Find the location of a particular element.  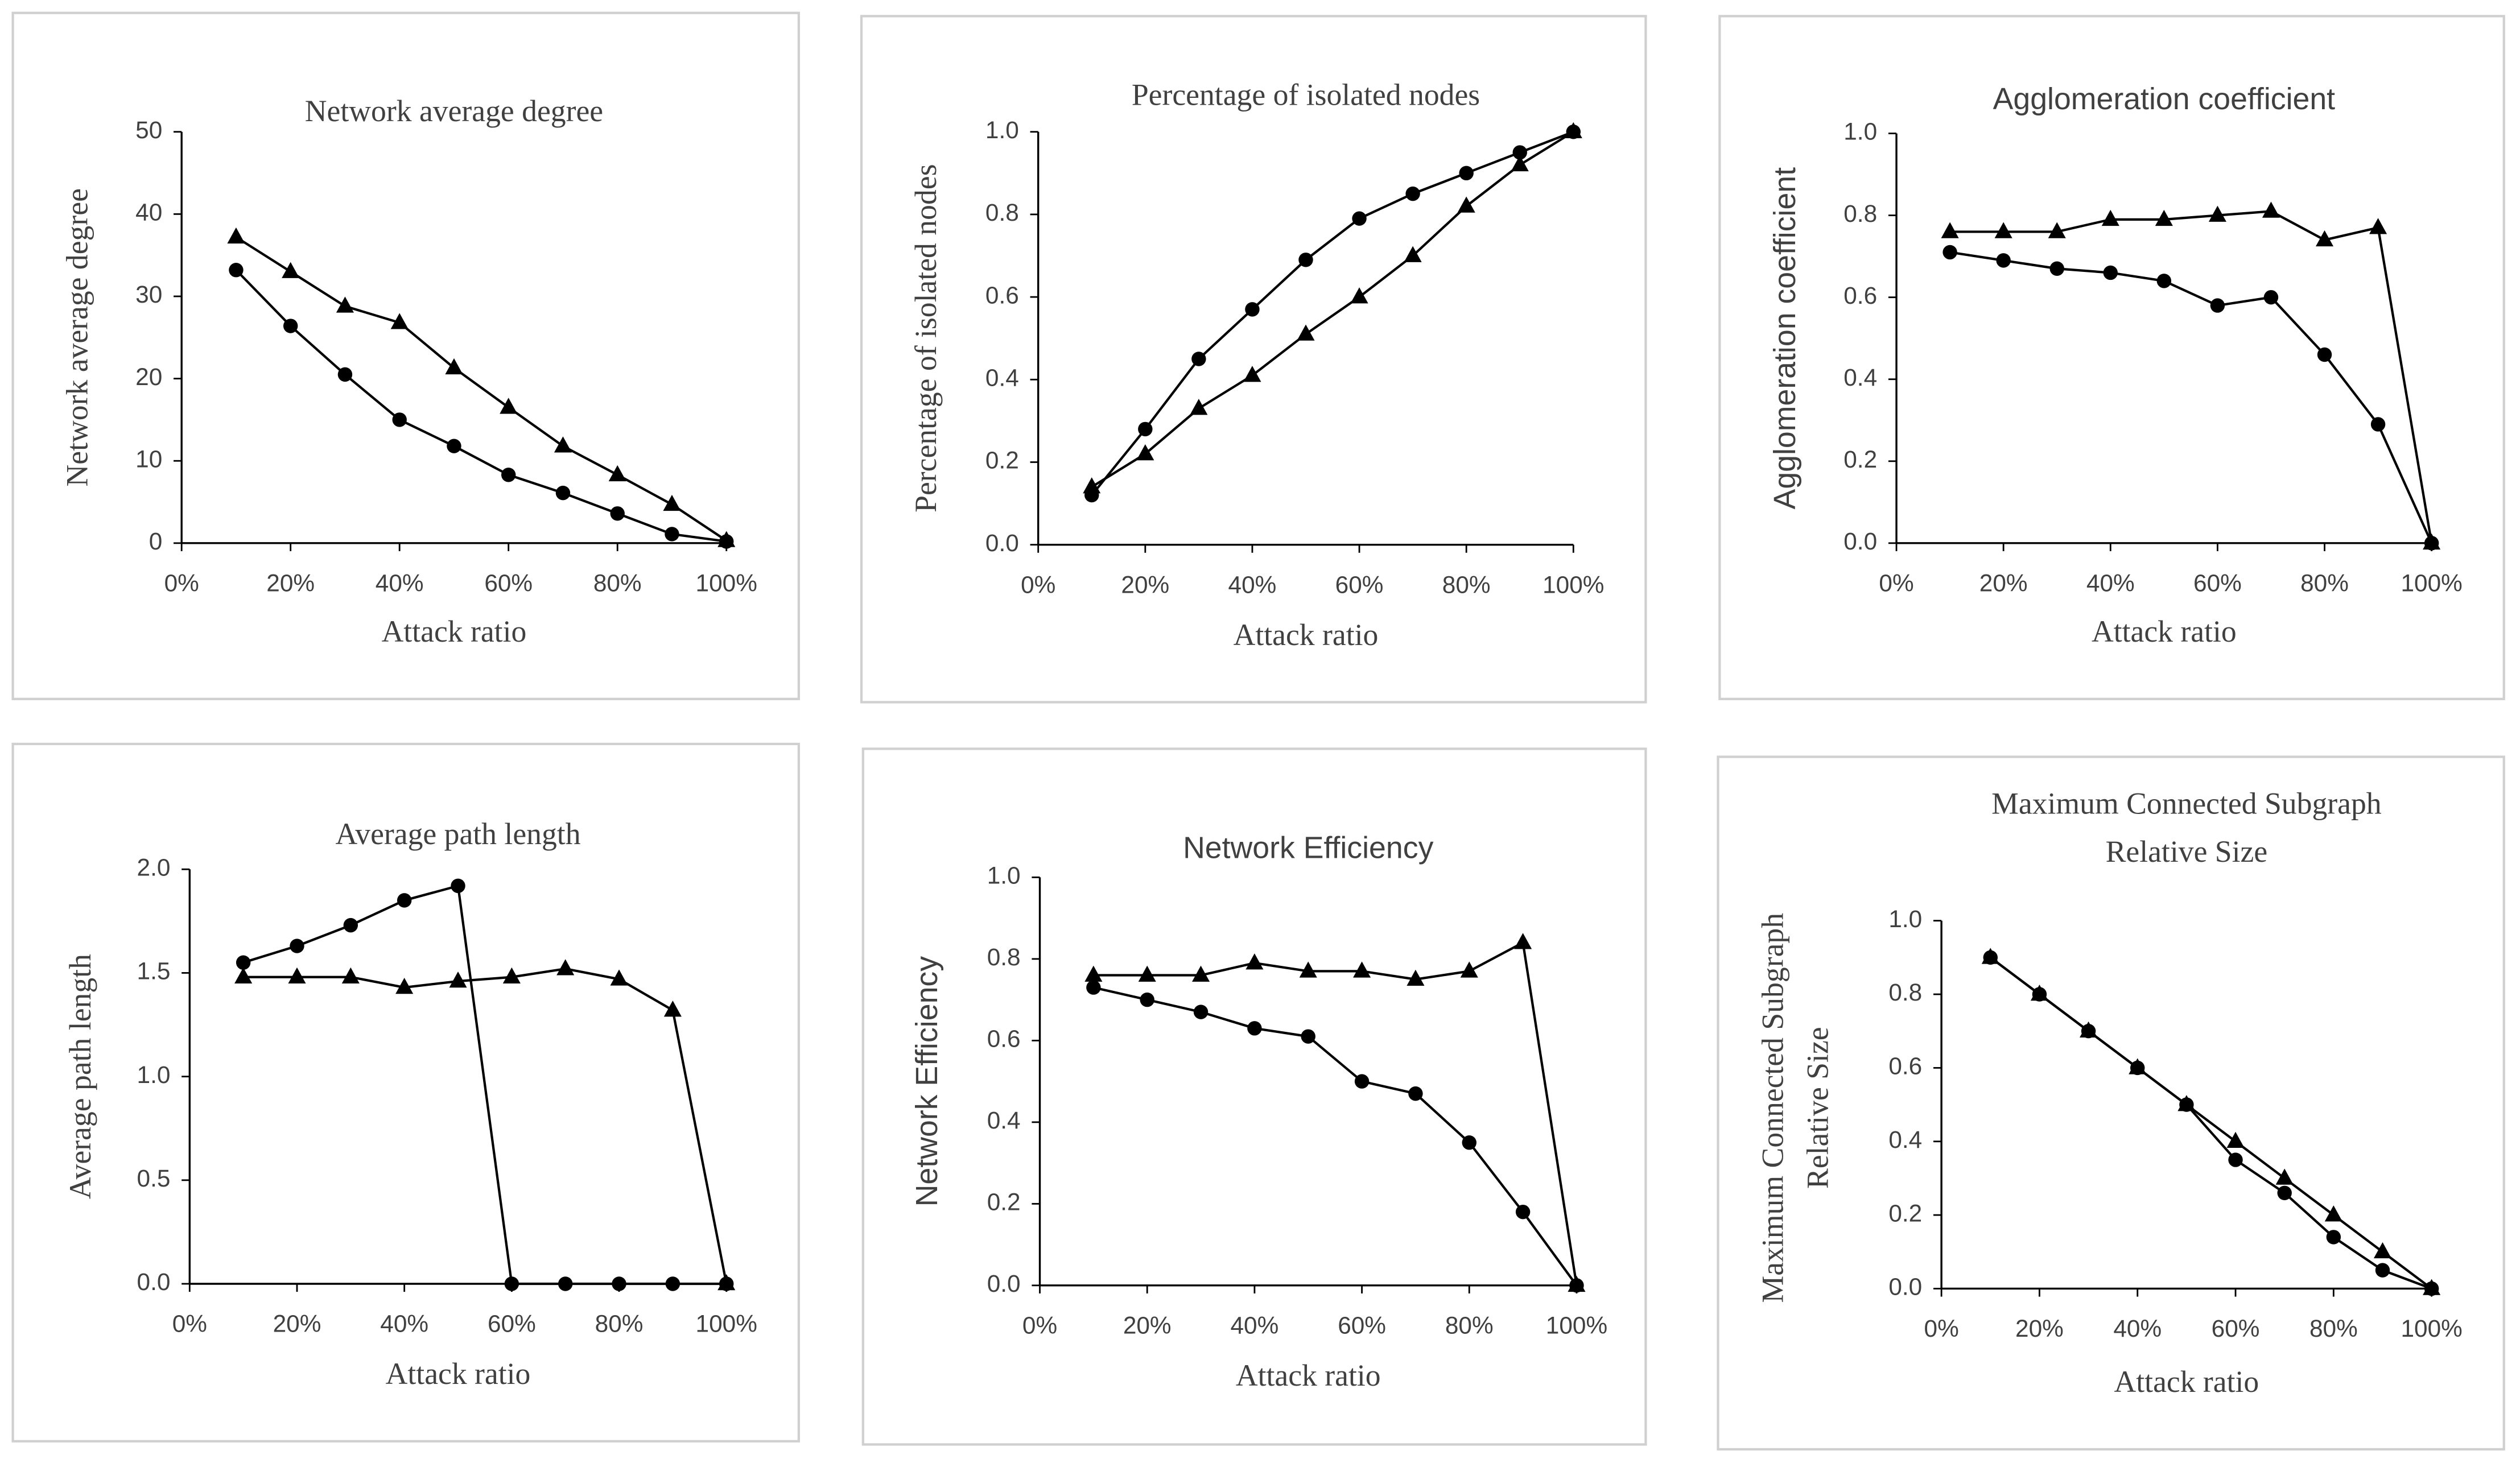

chart-title: Relative Size is located at coordinates (2187, 851).